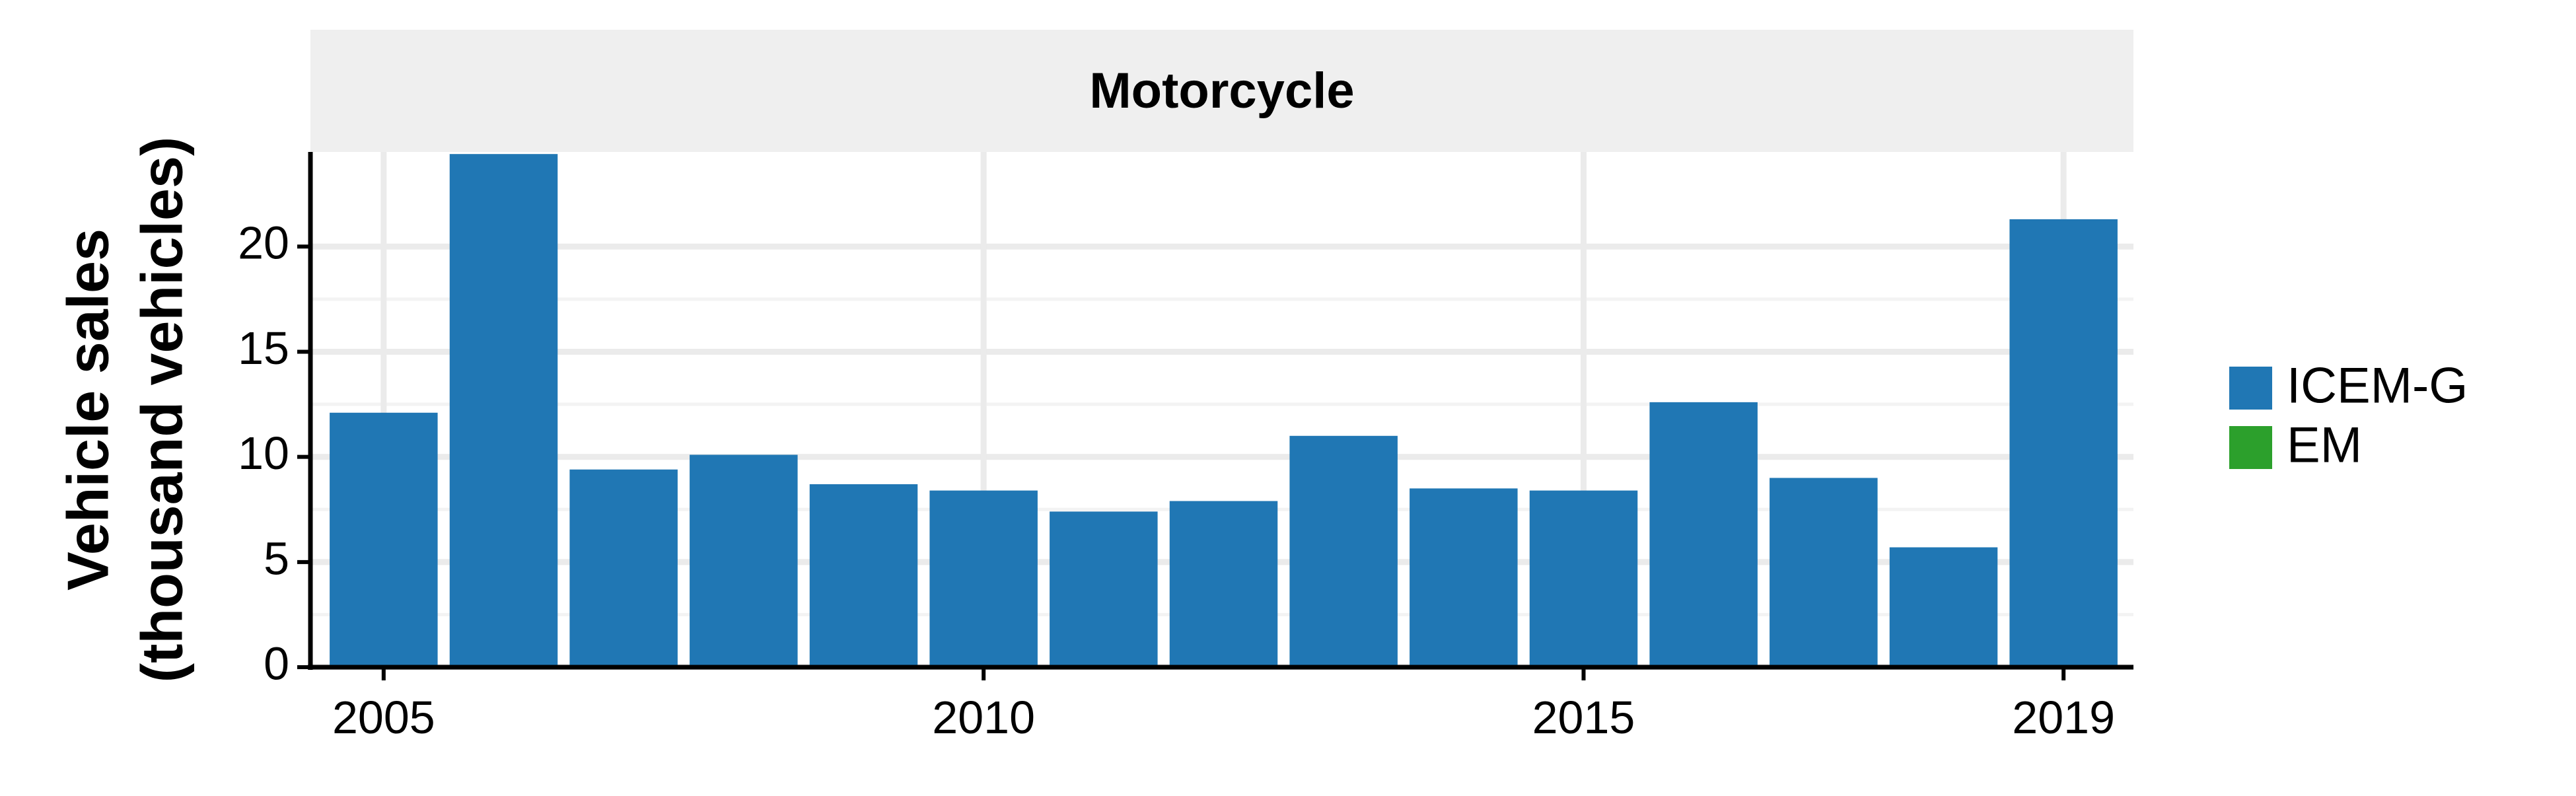 This screenshot has width=2576, height=796. I want to click on panel-title: Motorcycle, so click(1221, 91).